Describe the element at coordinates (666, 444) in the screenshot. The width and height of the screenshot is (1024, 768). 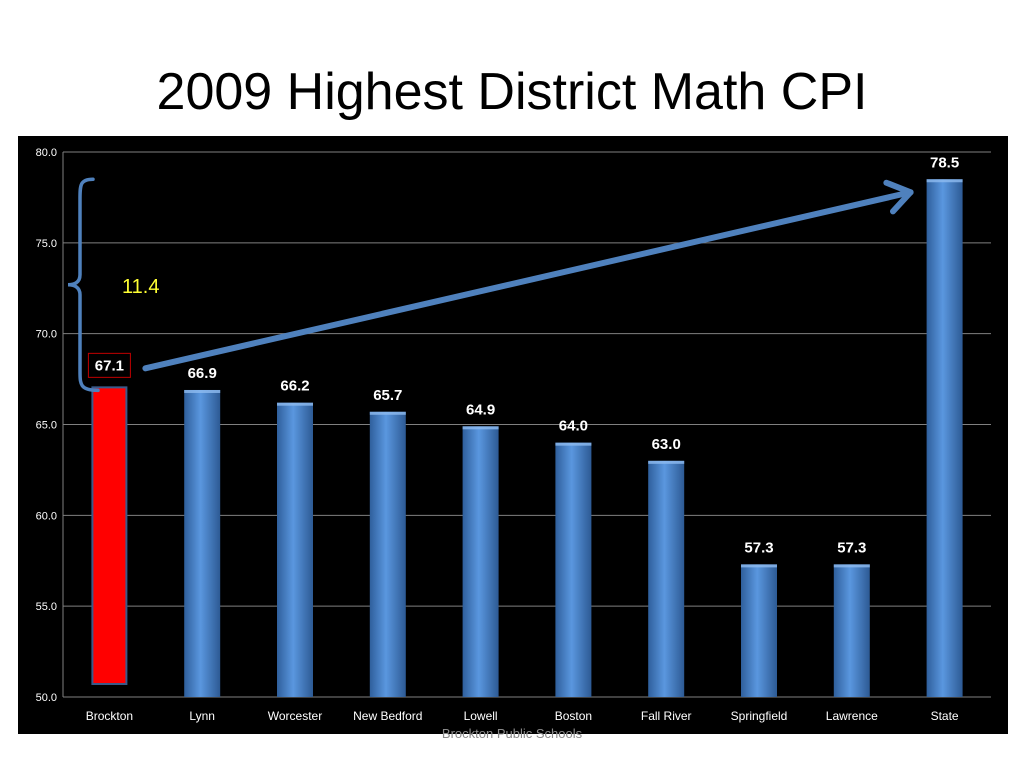
I see `data-label: 63.0` at that location.